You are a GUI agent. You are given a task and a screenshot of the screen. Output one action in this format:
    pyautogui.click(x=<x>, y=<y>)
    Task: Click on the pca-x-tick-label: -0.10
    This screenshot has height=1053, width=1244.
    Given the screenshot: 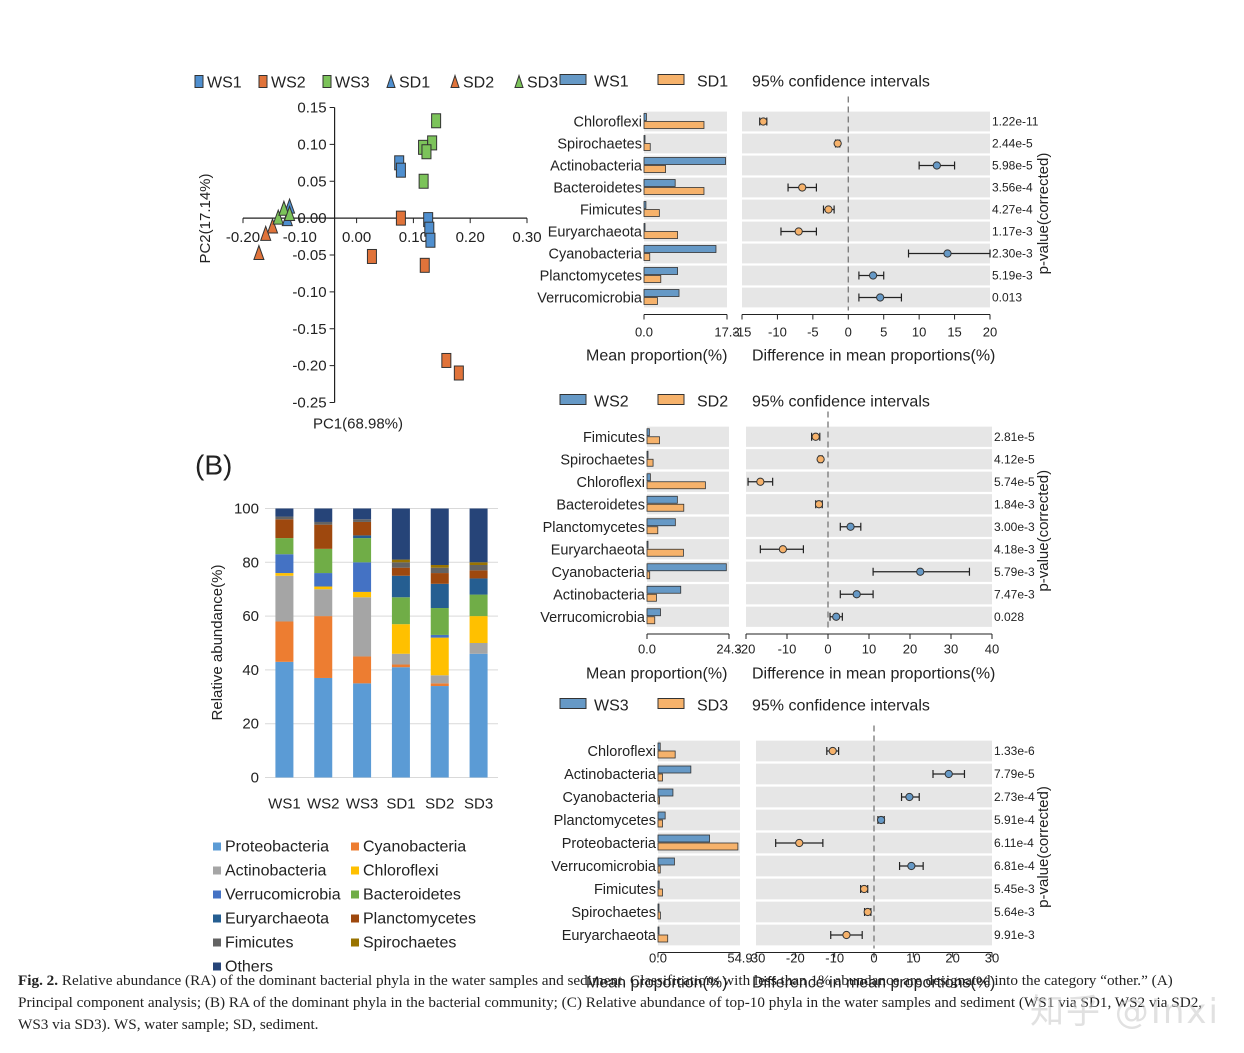 What is the action you would take?
    pyautogui.click(x=300, y=237)
    